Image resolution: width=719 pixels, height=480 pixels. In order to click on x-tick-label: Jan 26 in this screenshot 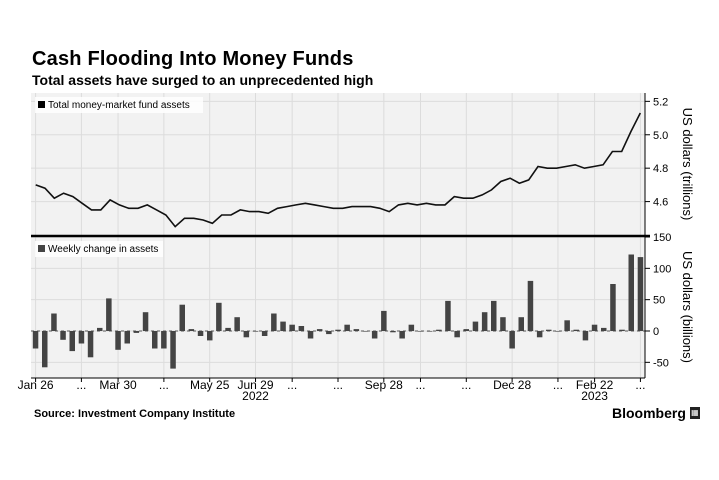, I will do `click(36, 385)`.